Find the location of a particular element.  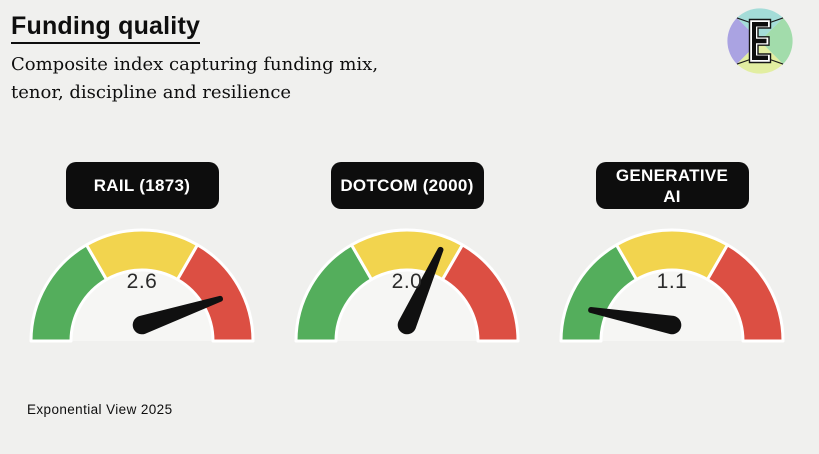

gauge-rail-label-pill: RAIL (1873) is located at coordinates (142, 185).